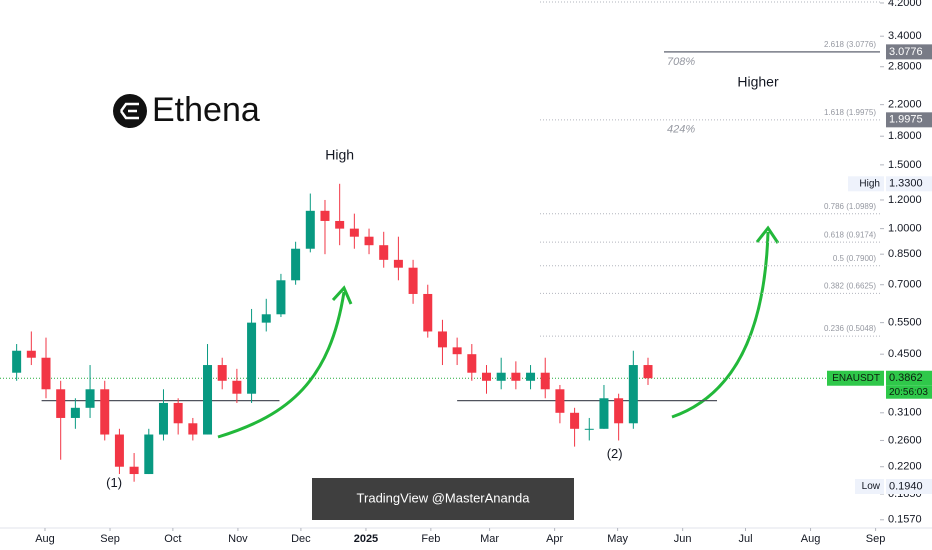  I want to click on annotation: (2), so click(615, 453).